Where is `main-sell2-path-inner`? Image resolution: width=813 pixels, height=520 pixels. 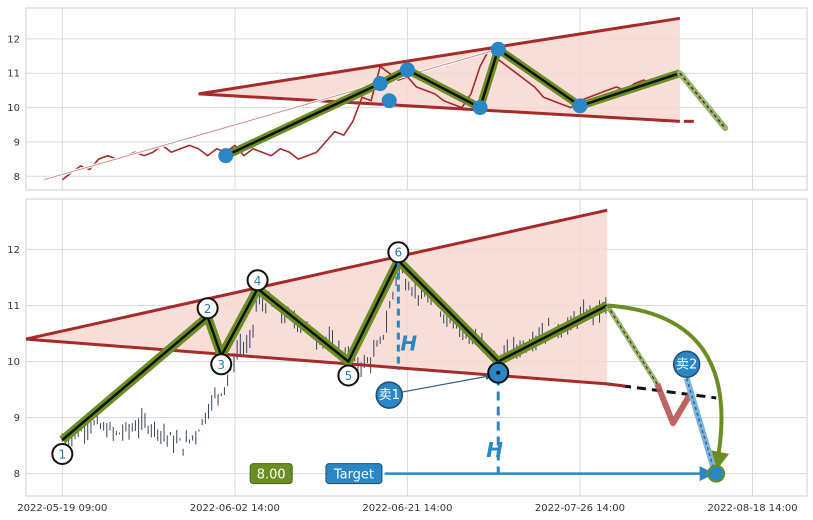 main-sell2-path-inner is located at coordinates (700, 424).